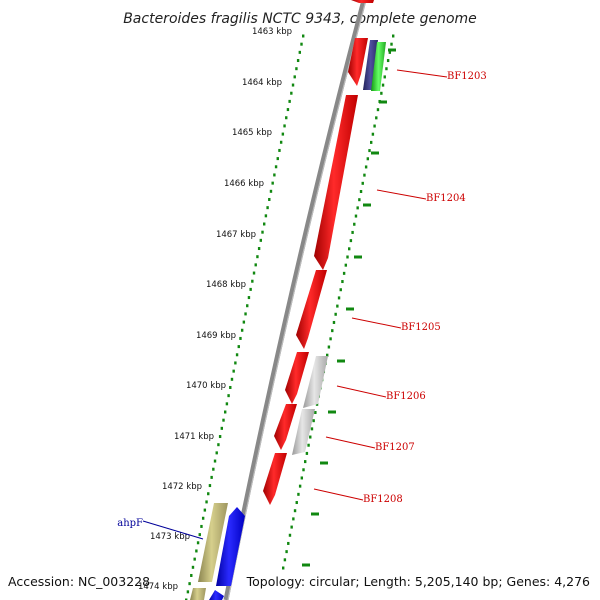 This screenshot has height=600, width=600. Describe the element at coordinates (230, 546) in the screenshot. I see `gene-arrow-ahpf` at that location.